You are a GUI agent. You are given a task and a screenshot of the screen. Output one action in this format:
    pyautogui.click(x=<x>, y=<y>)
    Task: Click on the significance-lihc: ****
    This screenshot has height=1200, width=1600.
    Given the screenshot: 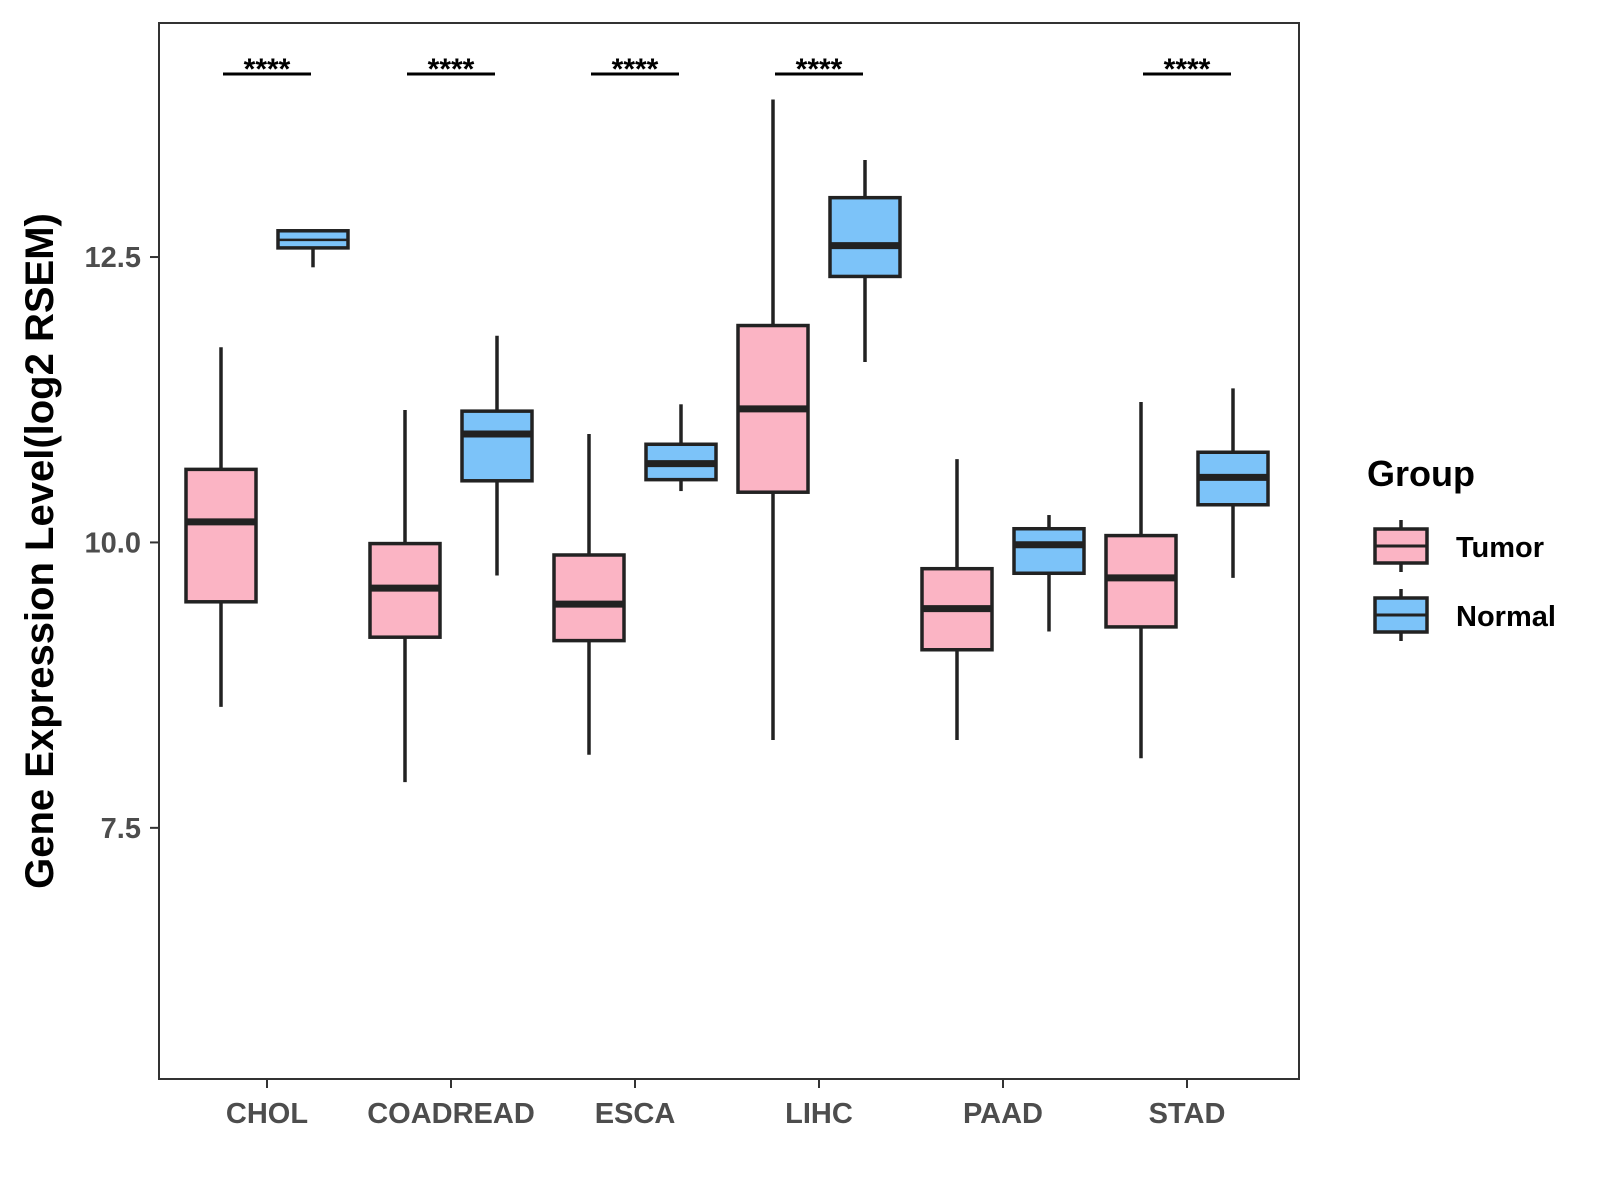 What is the action you would take?
    pyautogui.click(x=819, y=69)
    